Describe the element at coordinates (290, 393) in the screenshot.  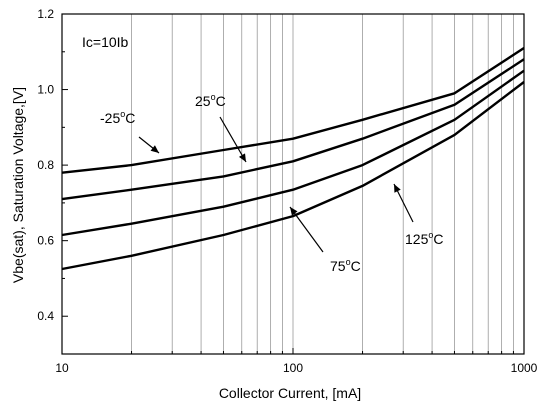
I see `x-axis-title: Collector Current, [mA]` at that location.